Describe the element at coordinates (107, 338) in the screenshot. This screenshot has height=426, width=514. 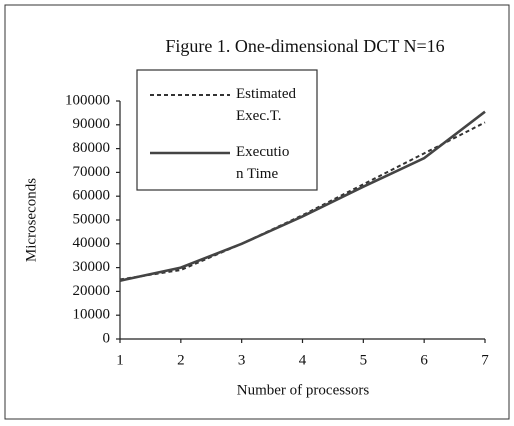
I see `y-tick-label: 0` at that location.